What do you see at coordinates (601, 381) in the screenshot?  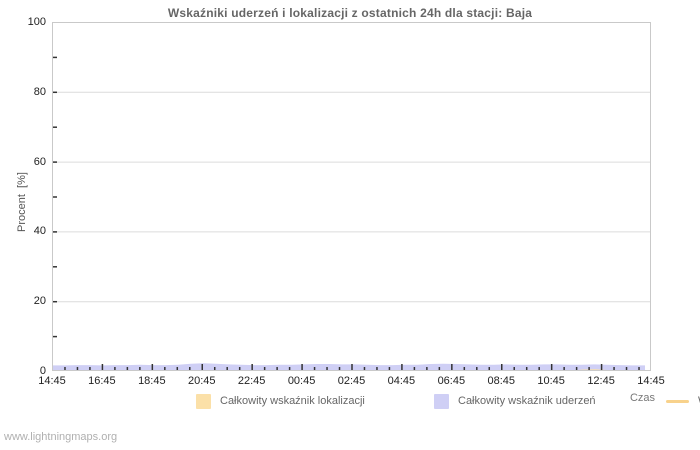 I see `x-tick-label: 12:45` at bounding box center [601, 381].